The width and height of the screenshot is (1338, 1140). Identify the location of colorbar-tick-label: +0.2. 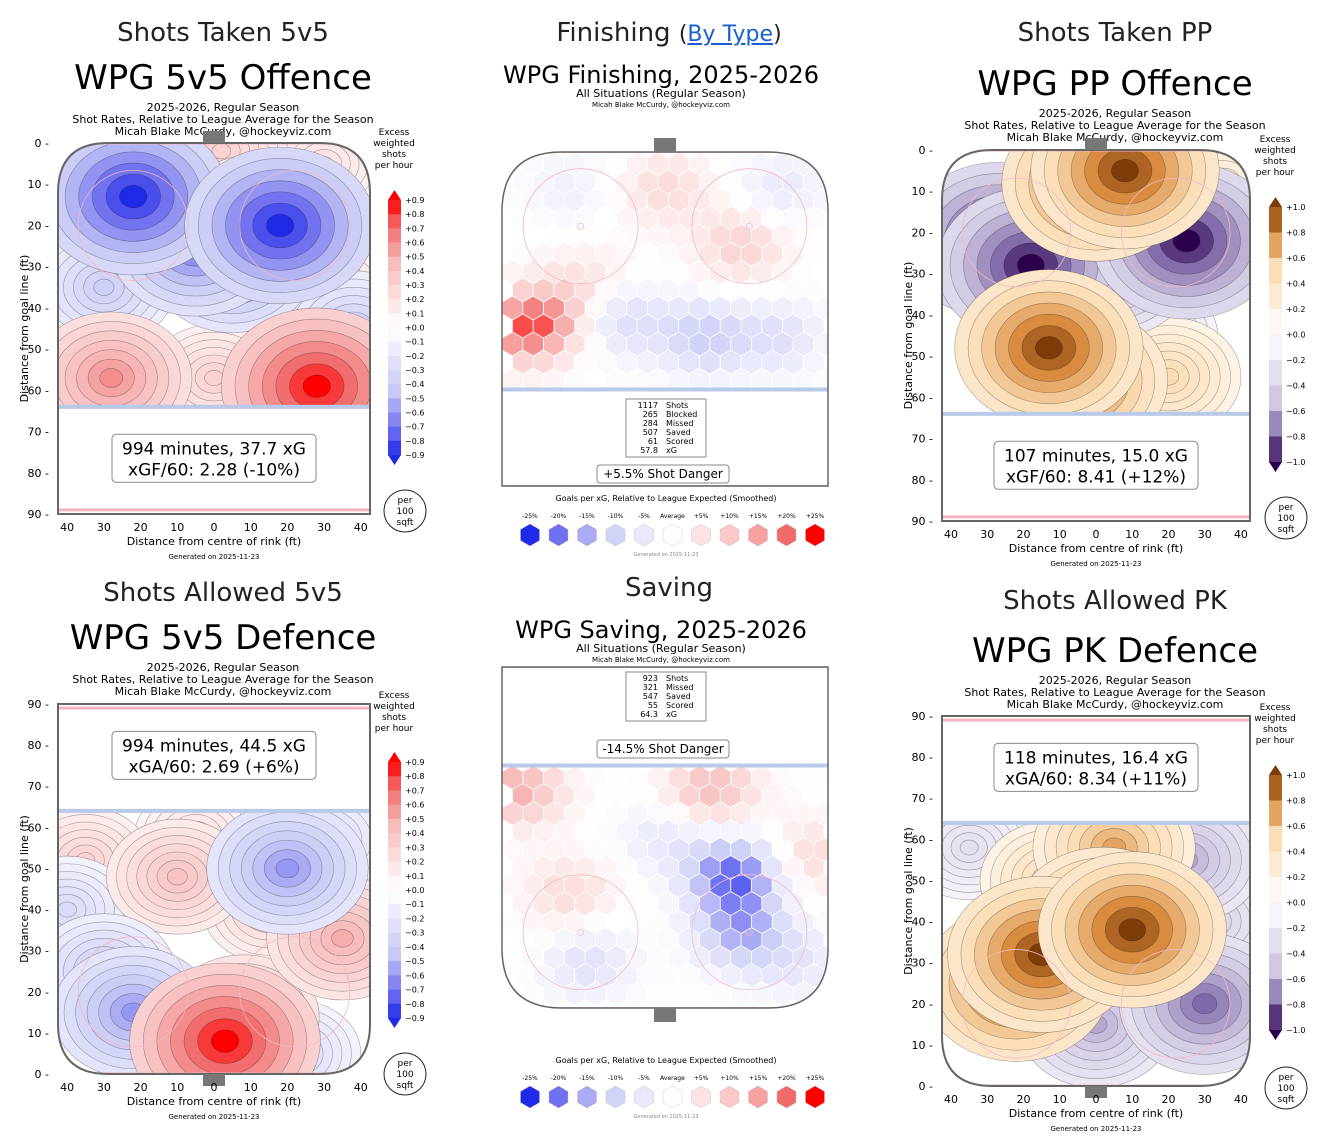
(414, 862).